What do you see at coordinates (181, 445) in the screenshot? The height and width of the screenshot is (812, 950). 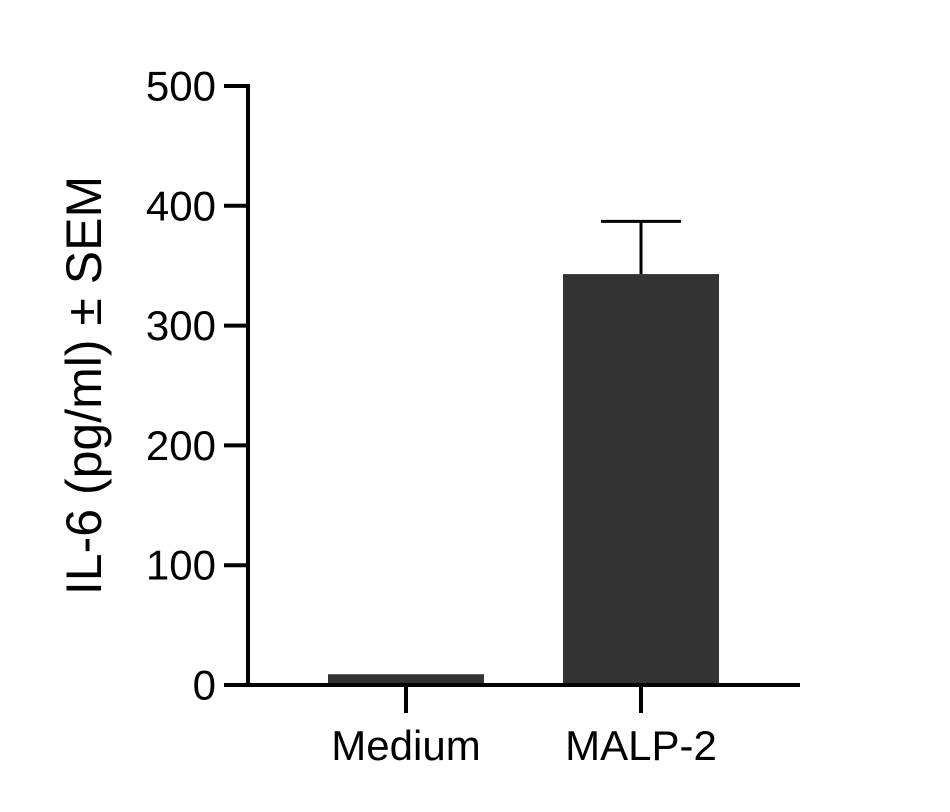 I see `y-tick-label: 200` at bounding box center [181, 445].